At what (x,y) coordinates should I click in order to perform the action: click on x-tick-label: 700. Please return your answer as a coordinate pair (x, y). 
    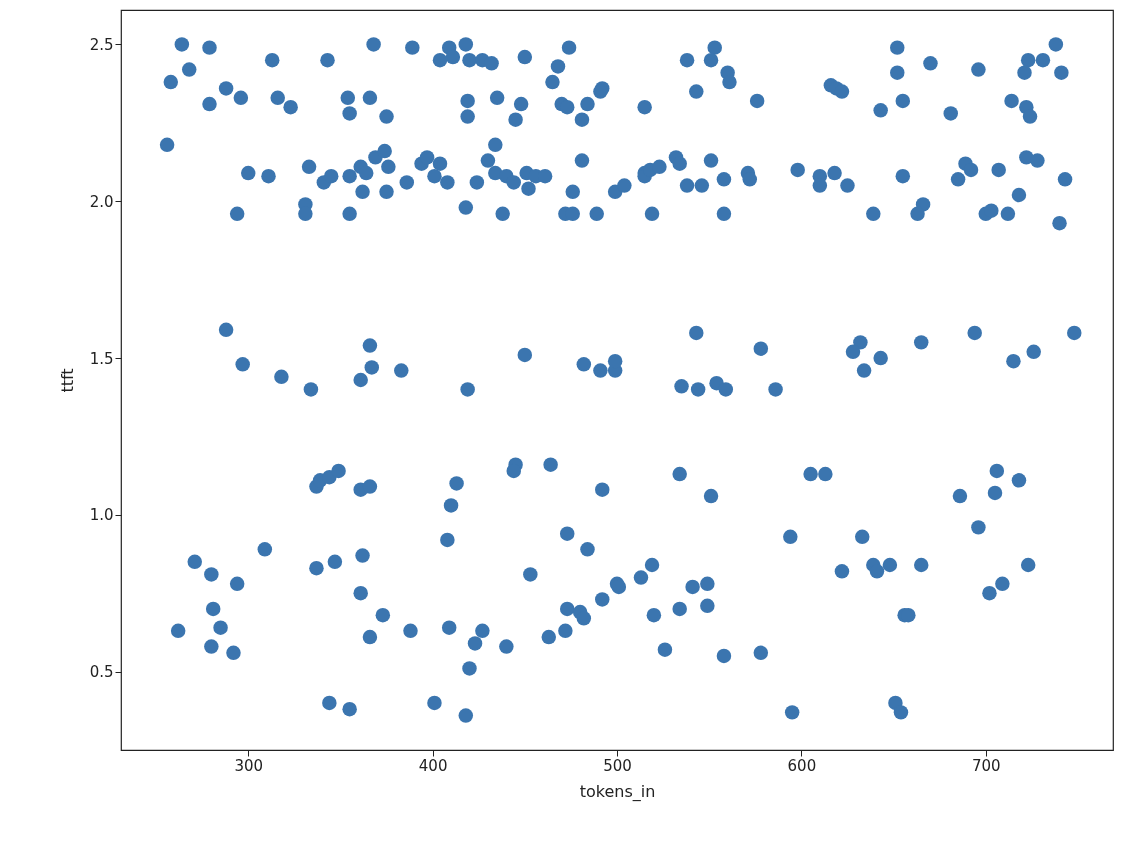
    Looking at the image, I should click on (986, 765).